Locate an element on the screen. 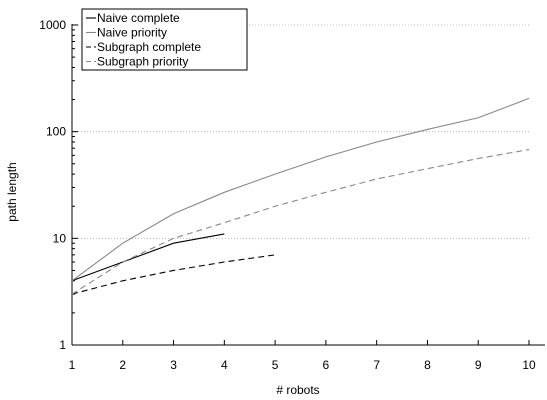 This screenshot has height=400, width=547. x-tick-label: 1 is located at coordinates (72, 365).